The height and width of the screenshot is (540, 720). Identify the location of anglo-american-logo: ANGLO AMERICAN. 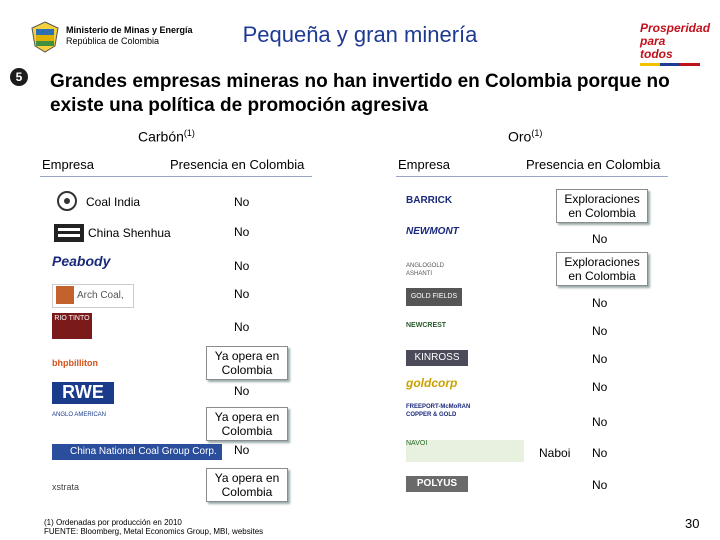
(80, 422).